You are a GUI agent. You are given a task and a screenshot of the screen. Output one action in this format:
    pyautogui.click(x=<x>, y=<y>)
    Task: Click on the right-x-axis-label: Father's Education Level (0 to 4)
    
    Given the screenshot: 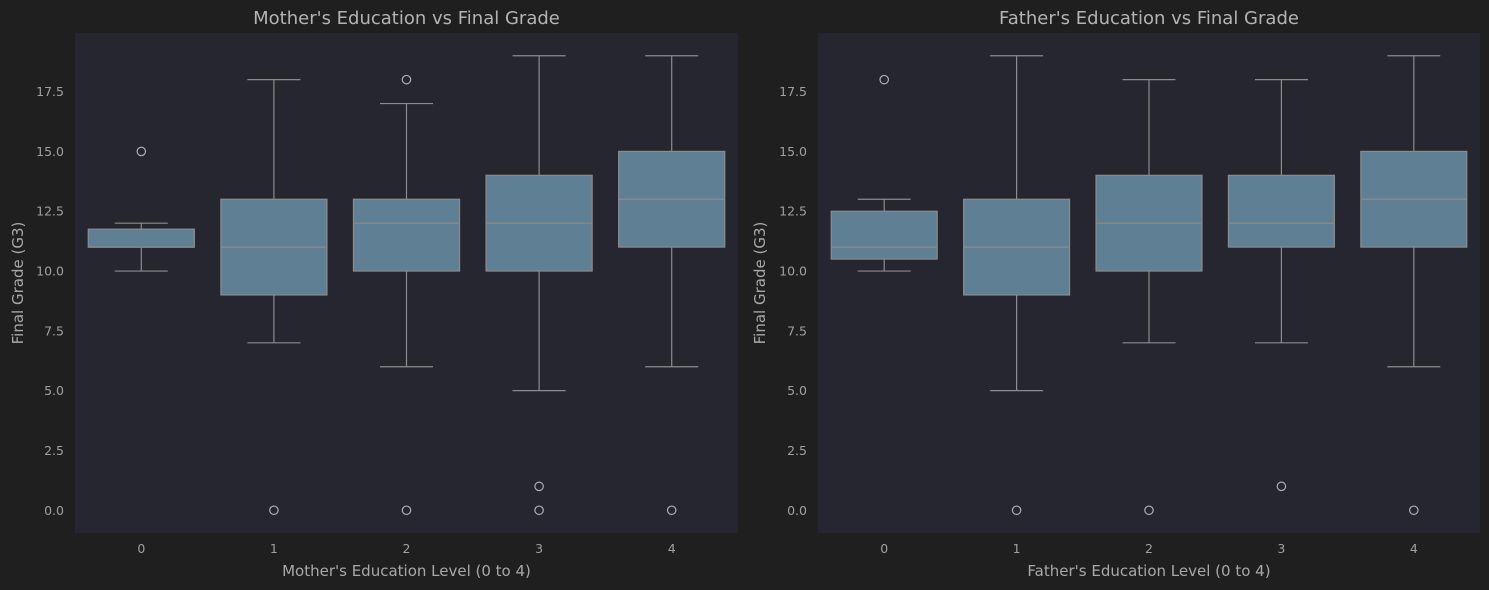 What is the action you would take?
    pyautogui.click(x=1148, y=571)
    